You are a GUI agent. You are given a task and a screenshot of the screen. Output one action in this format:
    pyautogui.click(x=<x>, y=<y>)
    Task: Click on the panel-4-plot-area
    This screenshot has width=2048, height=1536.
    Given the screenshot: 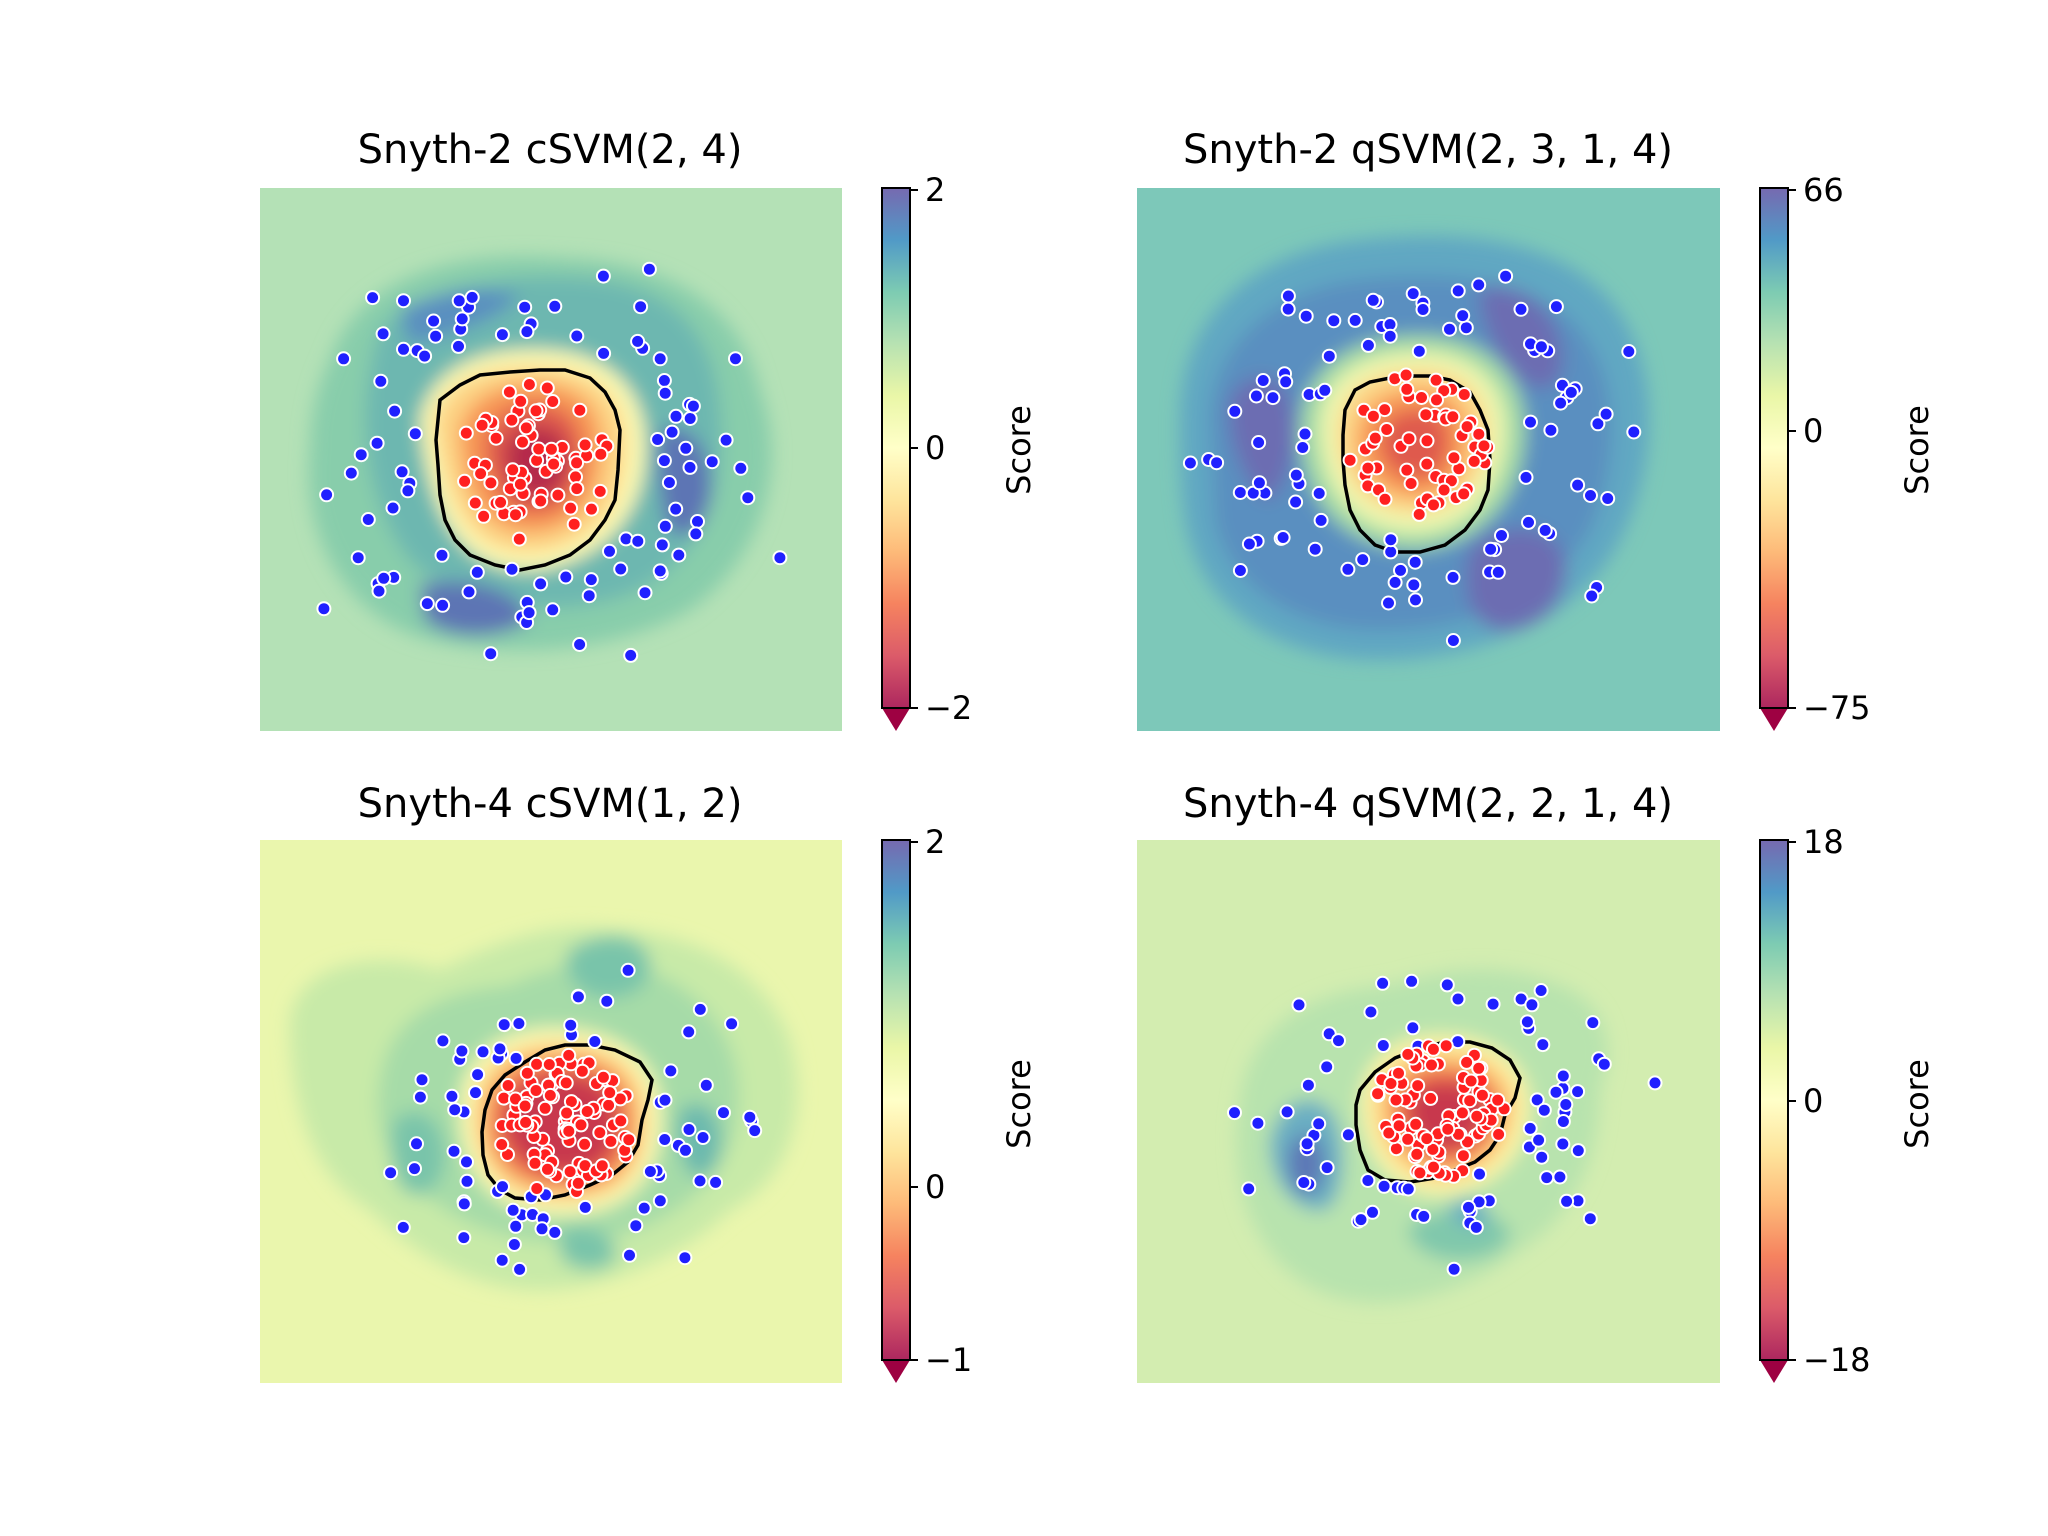 What is the action you would take?
    pyautogui.click(x=1428, y=1111)
    